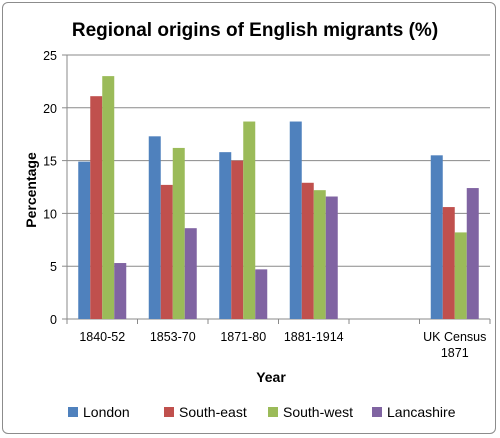 The image size is (500, 438). I want to click on x-tick-label: 1871-80, so click(243, 337).